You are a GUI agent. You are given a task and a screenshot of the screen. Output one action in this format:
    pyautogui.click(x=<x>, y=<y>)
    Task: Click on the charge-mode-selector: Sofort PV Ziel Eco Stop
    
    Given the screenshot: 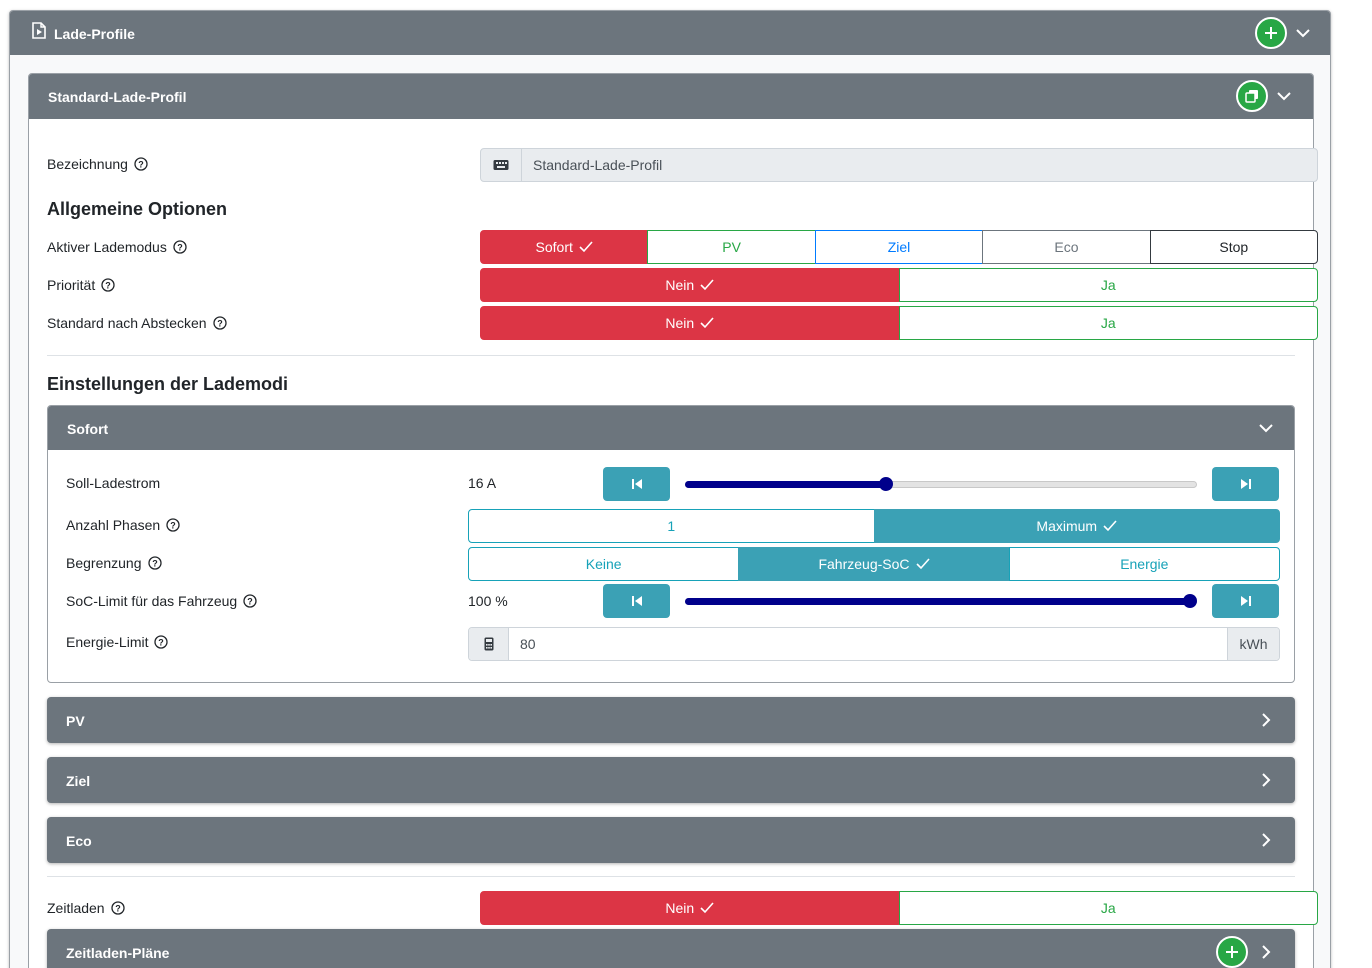 What is the action you would take?
    pyautogui.click(x=899, y=247)
    